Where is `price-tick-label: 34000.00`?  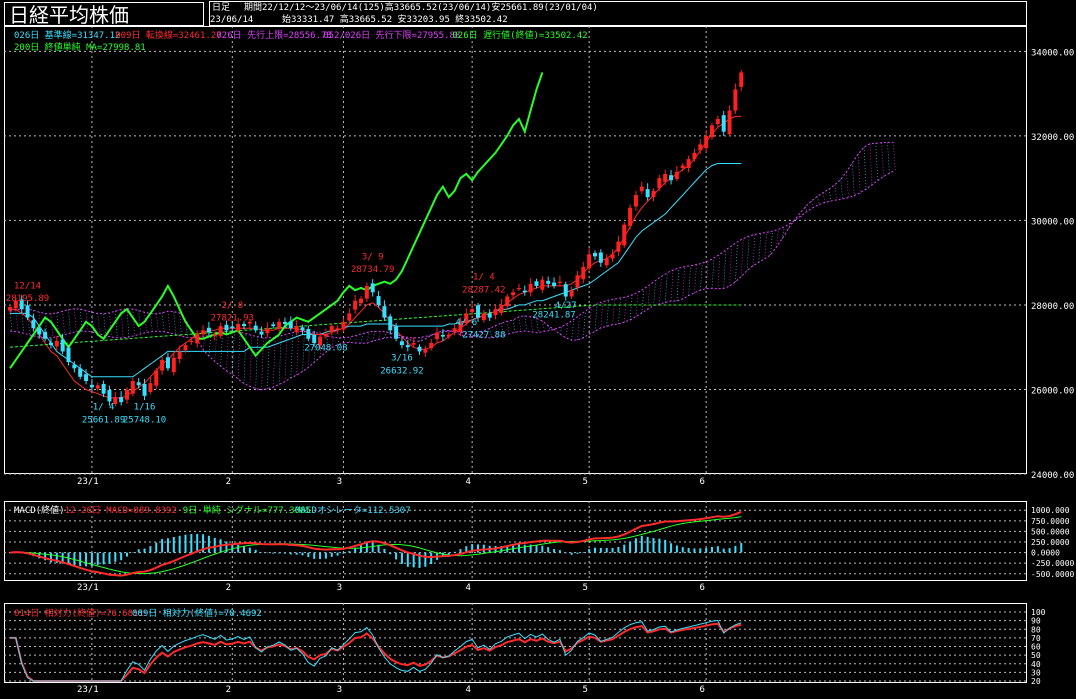
price-tick-label: 34000.00 is located at coordinates (1052, 53).